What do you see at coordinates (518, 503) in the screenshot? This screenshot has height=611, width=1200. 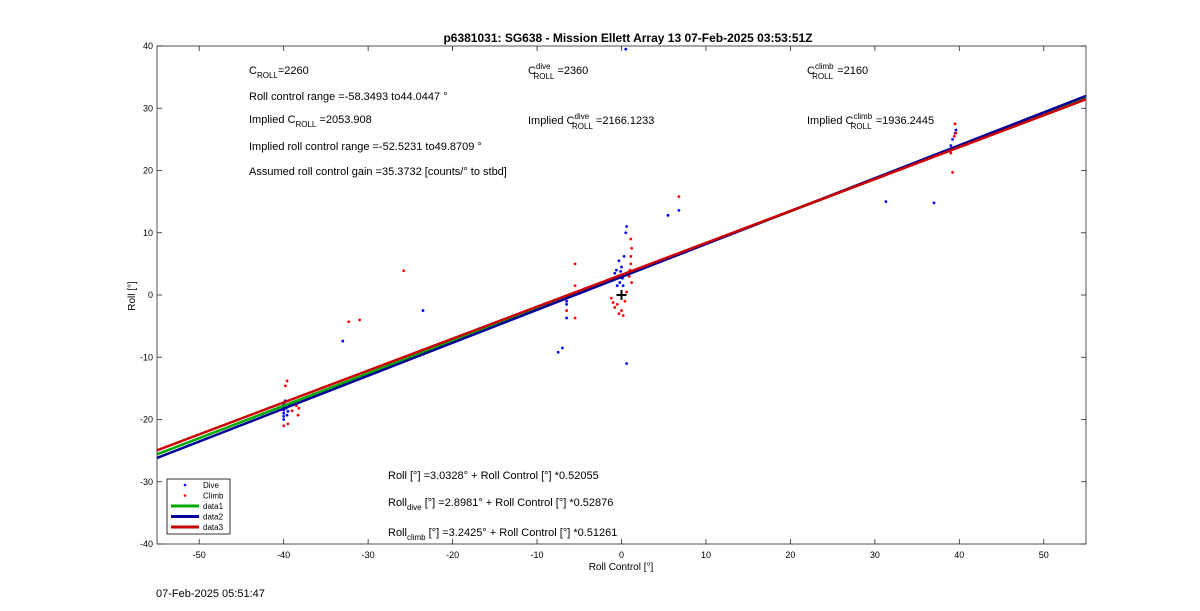 I see `equation-dive-value: [°] =2.8981° + Roll Control [°] *0.52876` at bounding box center [518, 503].